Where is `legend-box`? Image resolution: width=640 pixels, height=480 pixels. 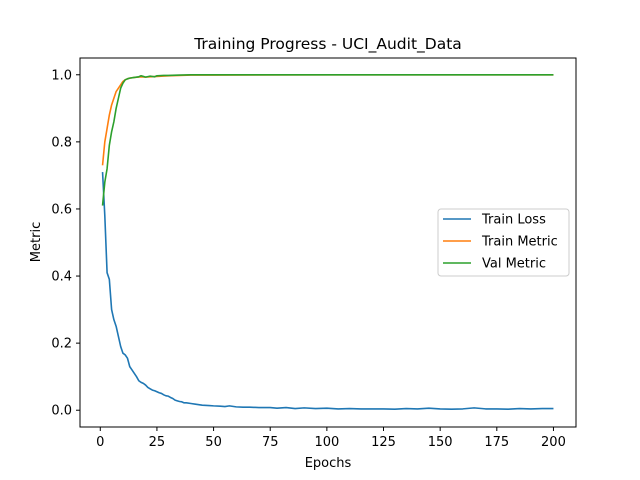
legend-box is located at coordinates (503, 242).